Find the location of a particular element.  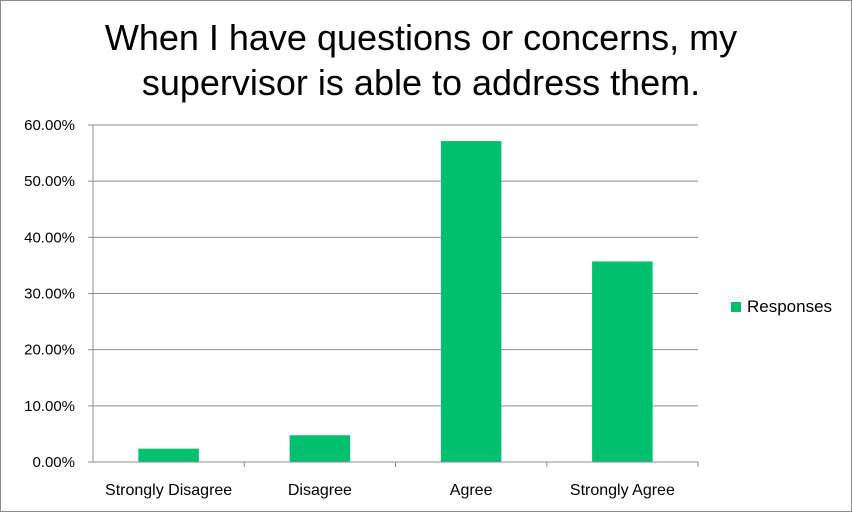

y-tick-label: 40.00% is located at coordinates (49, 237).